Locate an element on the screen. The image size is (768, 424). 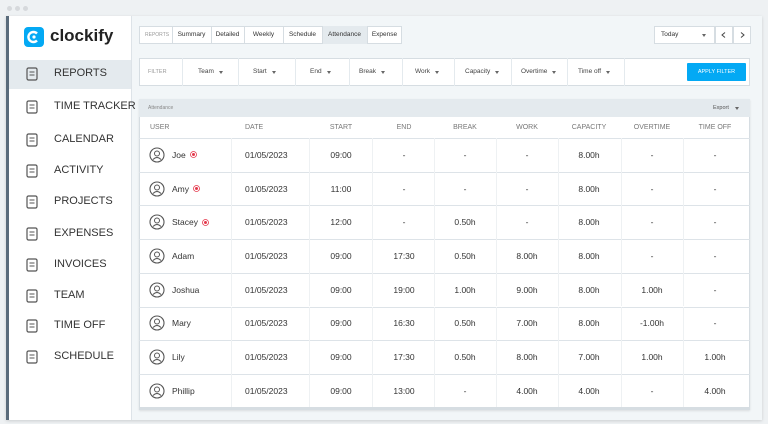
apply-filter-button is located at coordinates (716, 72).